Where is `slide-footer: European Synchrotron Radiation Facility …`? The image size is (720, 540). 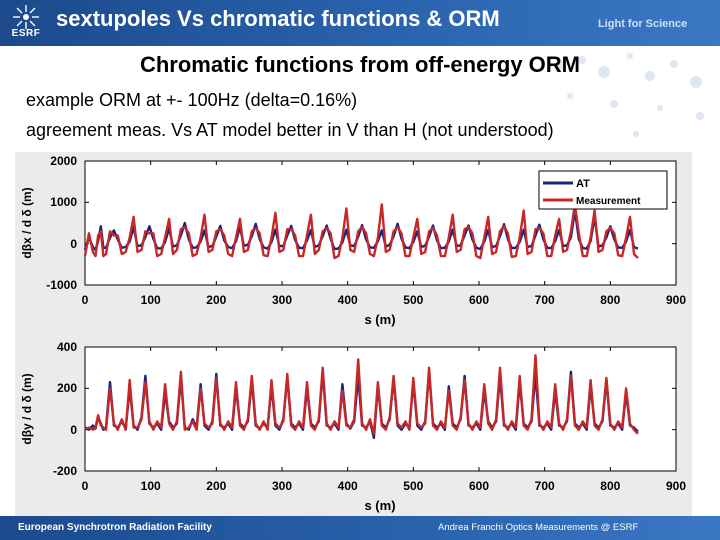 slide-footer: European Synchrotron Radiation Facility … is located at coordinates (360, 528).